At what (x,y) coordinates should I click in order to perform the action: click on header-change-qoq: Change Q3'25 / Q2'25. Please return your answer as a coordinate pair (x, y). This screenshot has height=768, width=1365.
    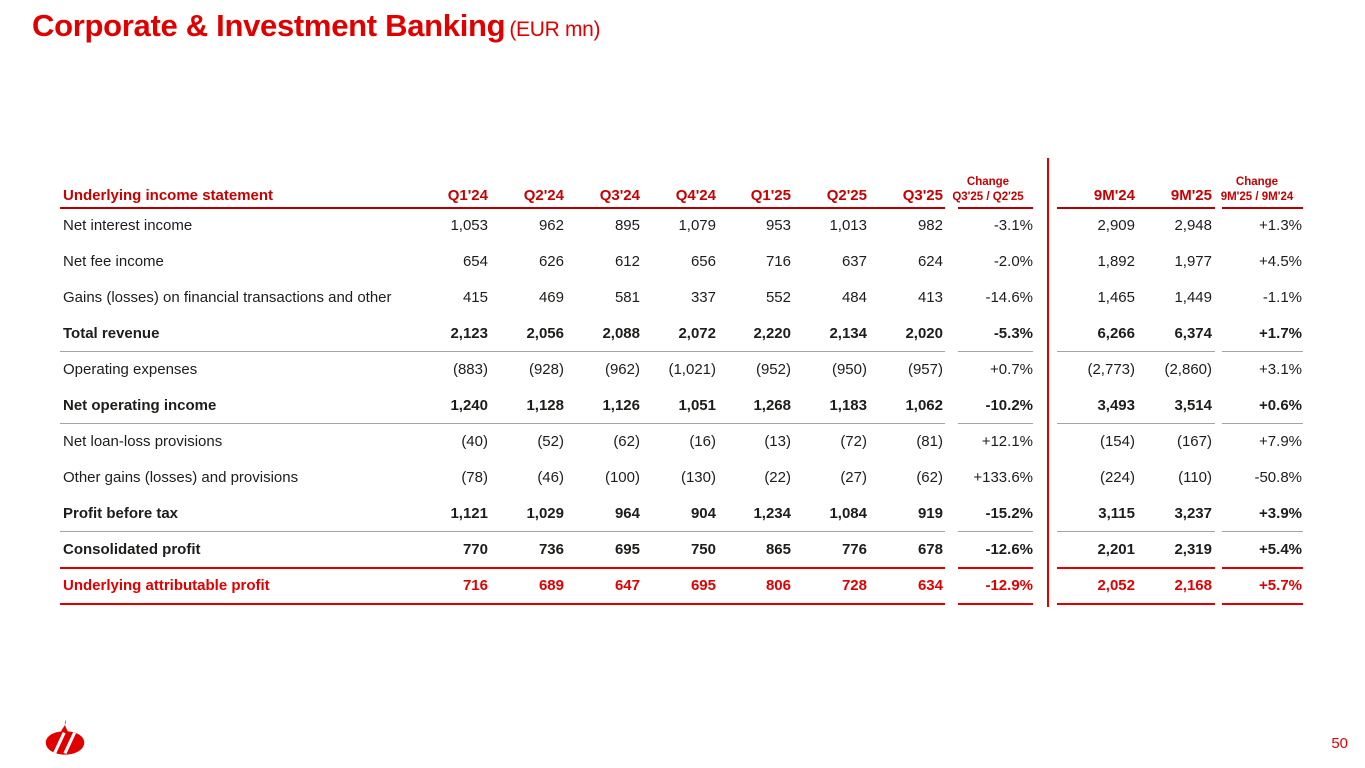
    Looking at the image, I should click on (988, 191).